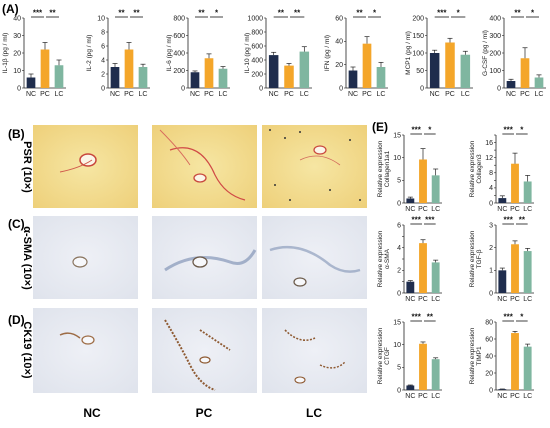 Image resolution: width=550 pixels, height=428 pixels. What do you see at coordinates (204, 413) in the screenshot?
I see `group-label-pc: PC` at bounding box center [204, 413].